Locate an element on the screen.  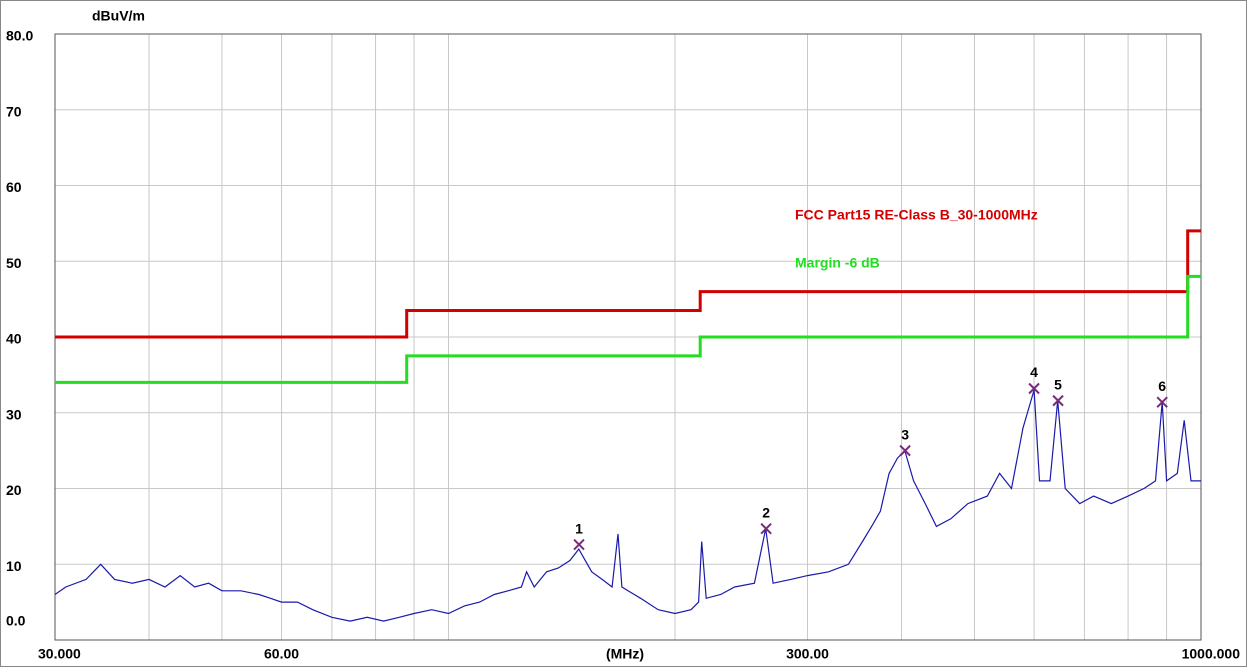
y-tick-label: 30 is located at coordinates (14, 414).